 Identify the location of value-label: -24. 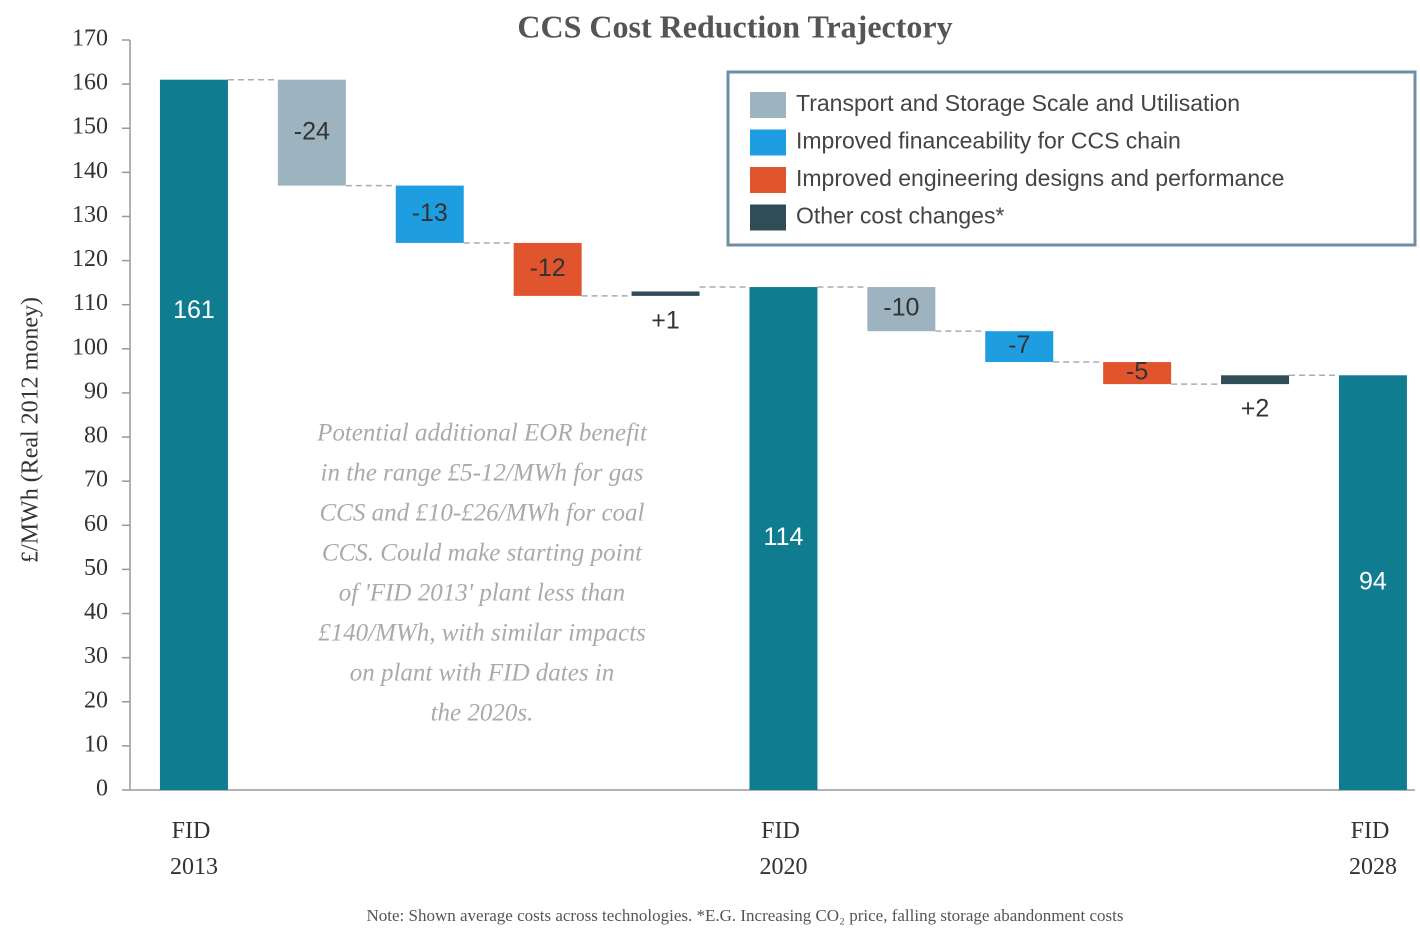
(312, 131).